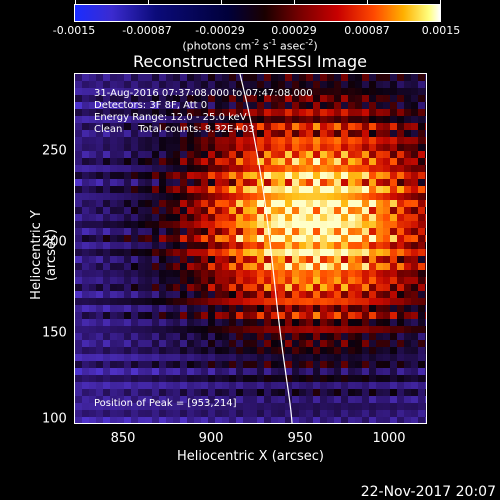 The image size is (500, 500). What do you see at coordinates (203, 93) in the screenshot?
I see `info-time-range: 31-Aug-2016 07:37:08.000 to 07:47:08.000` at bounding box center [203, 93].